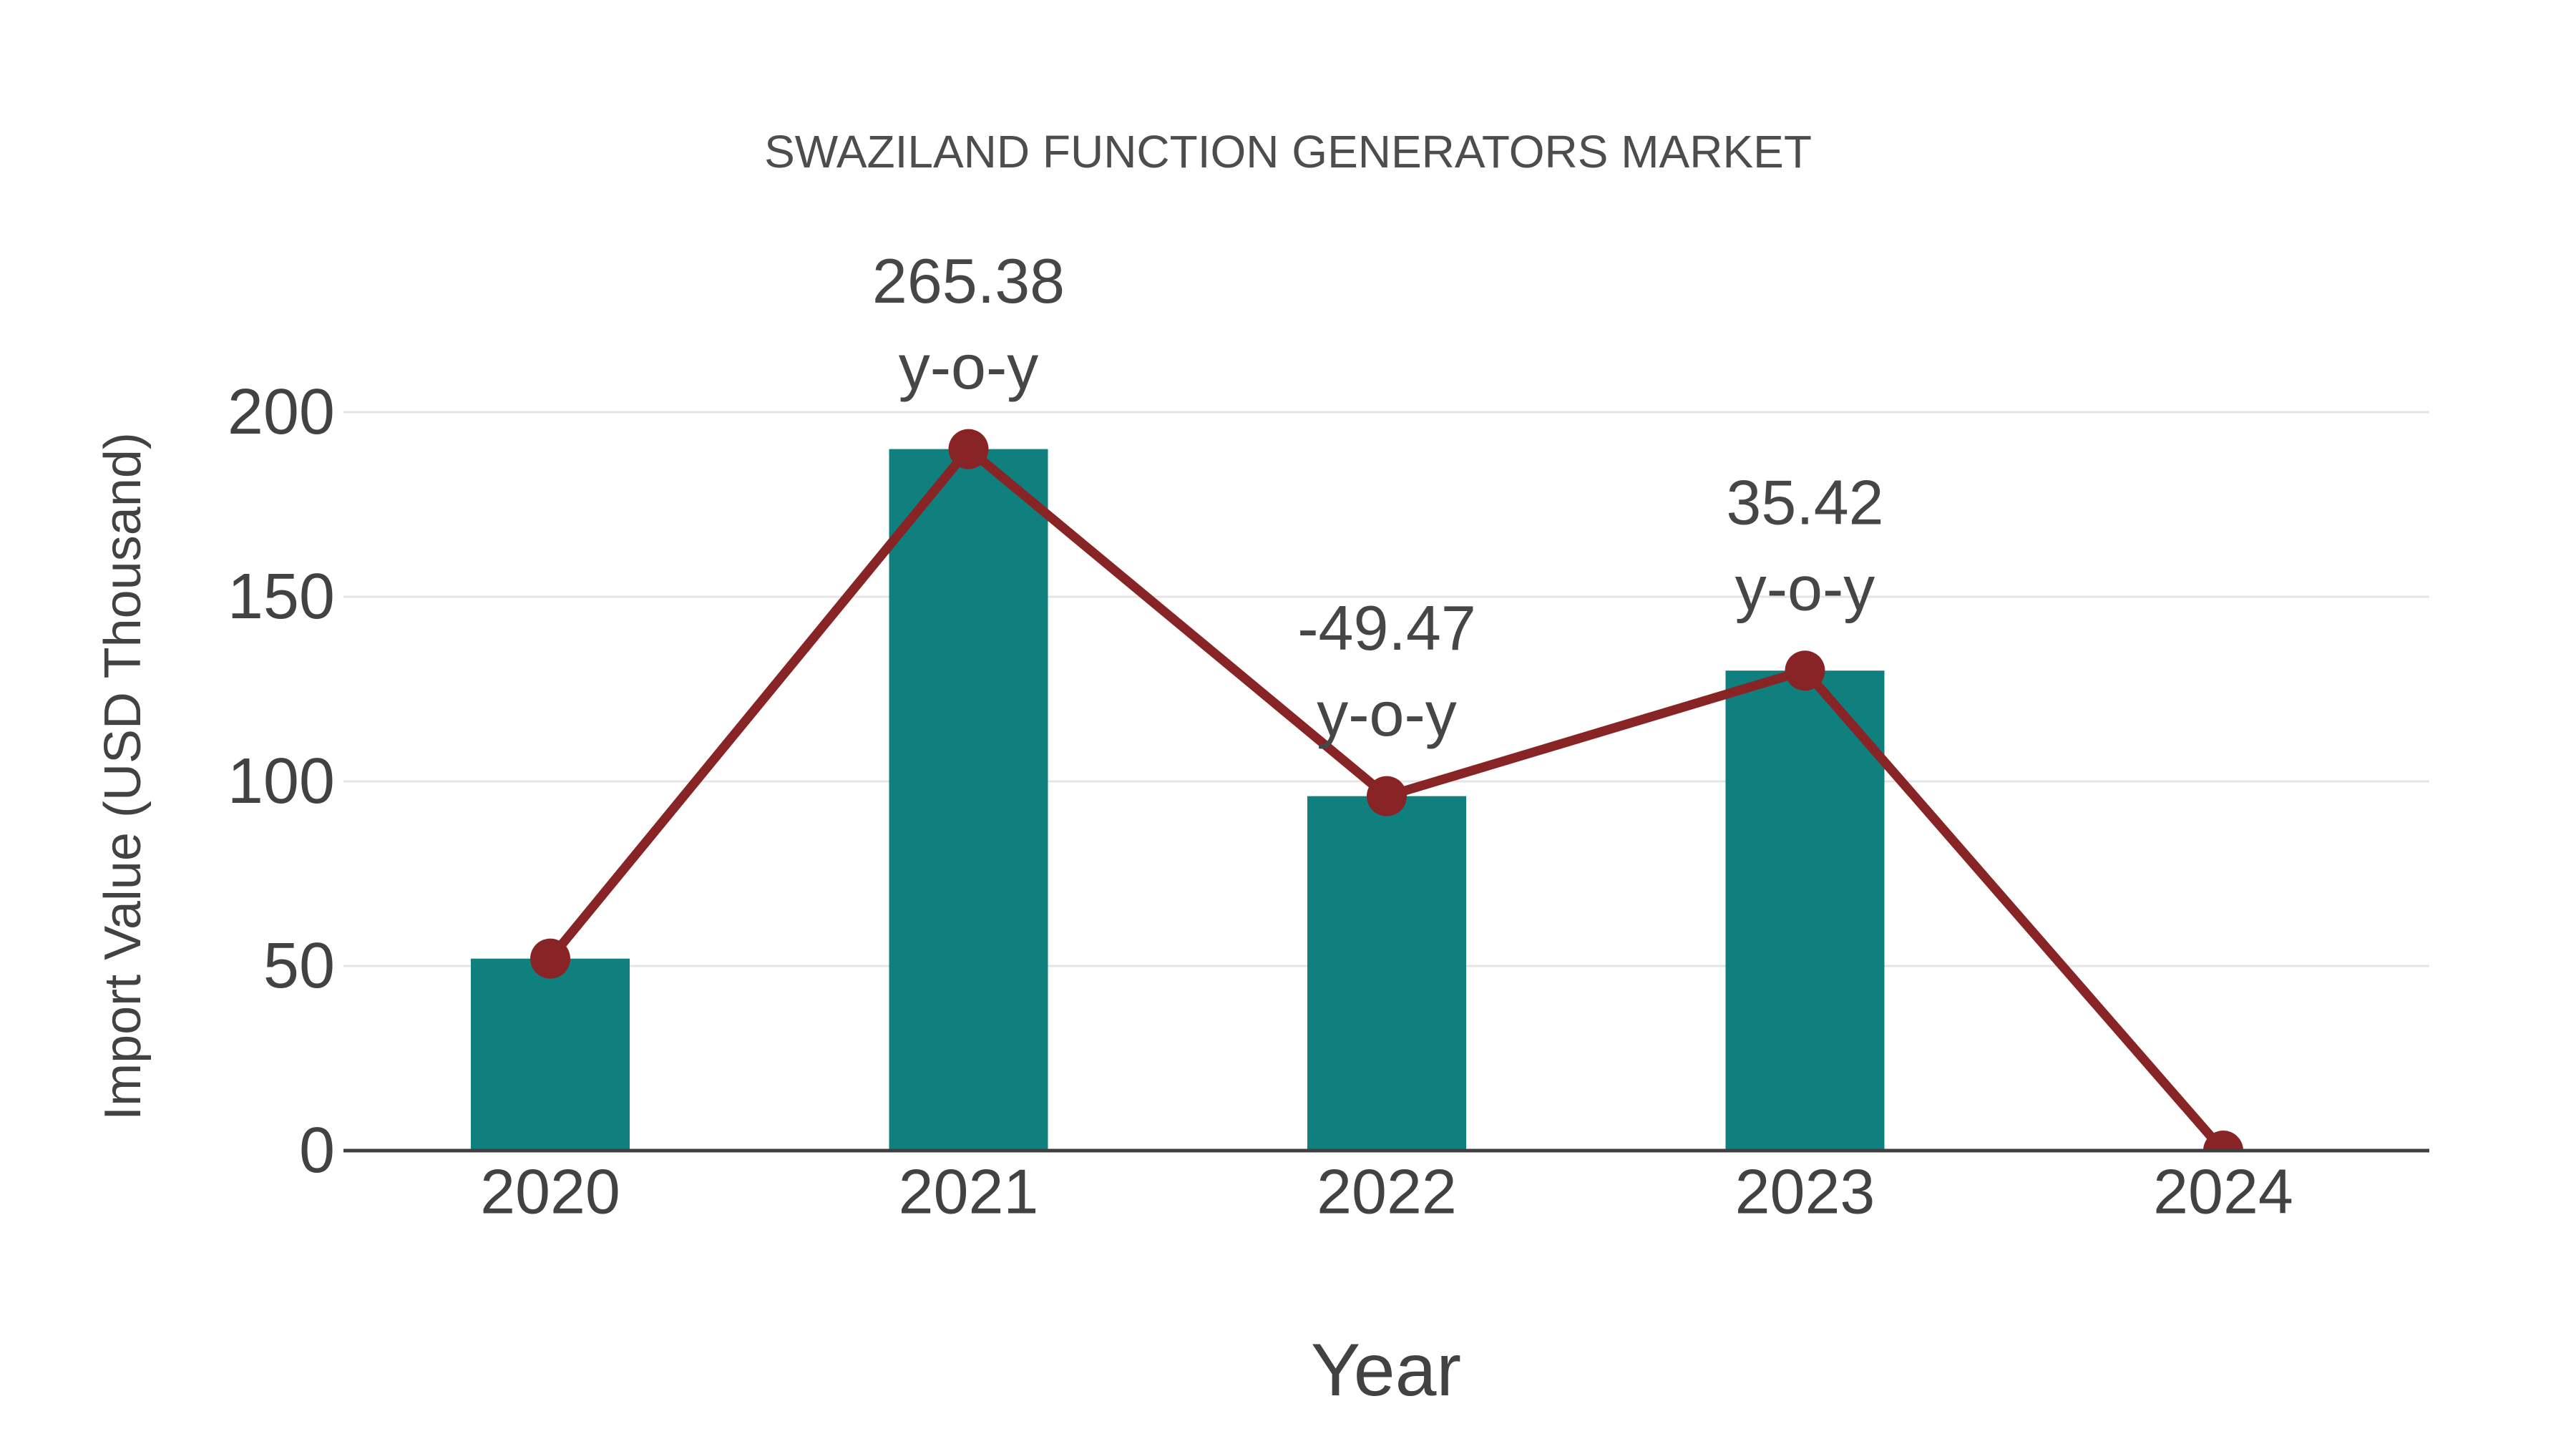 The height and width of the screenshot is (1449, 2576). I want to click on marker-2022, so click(1387, 796).